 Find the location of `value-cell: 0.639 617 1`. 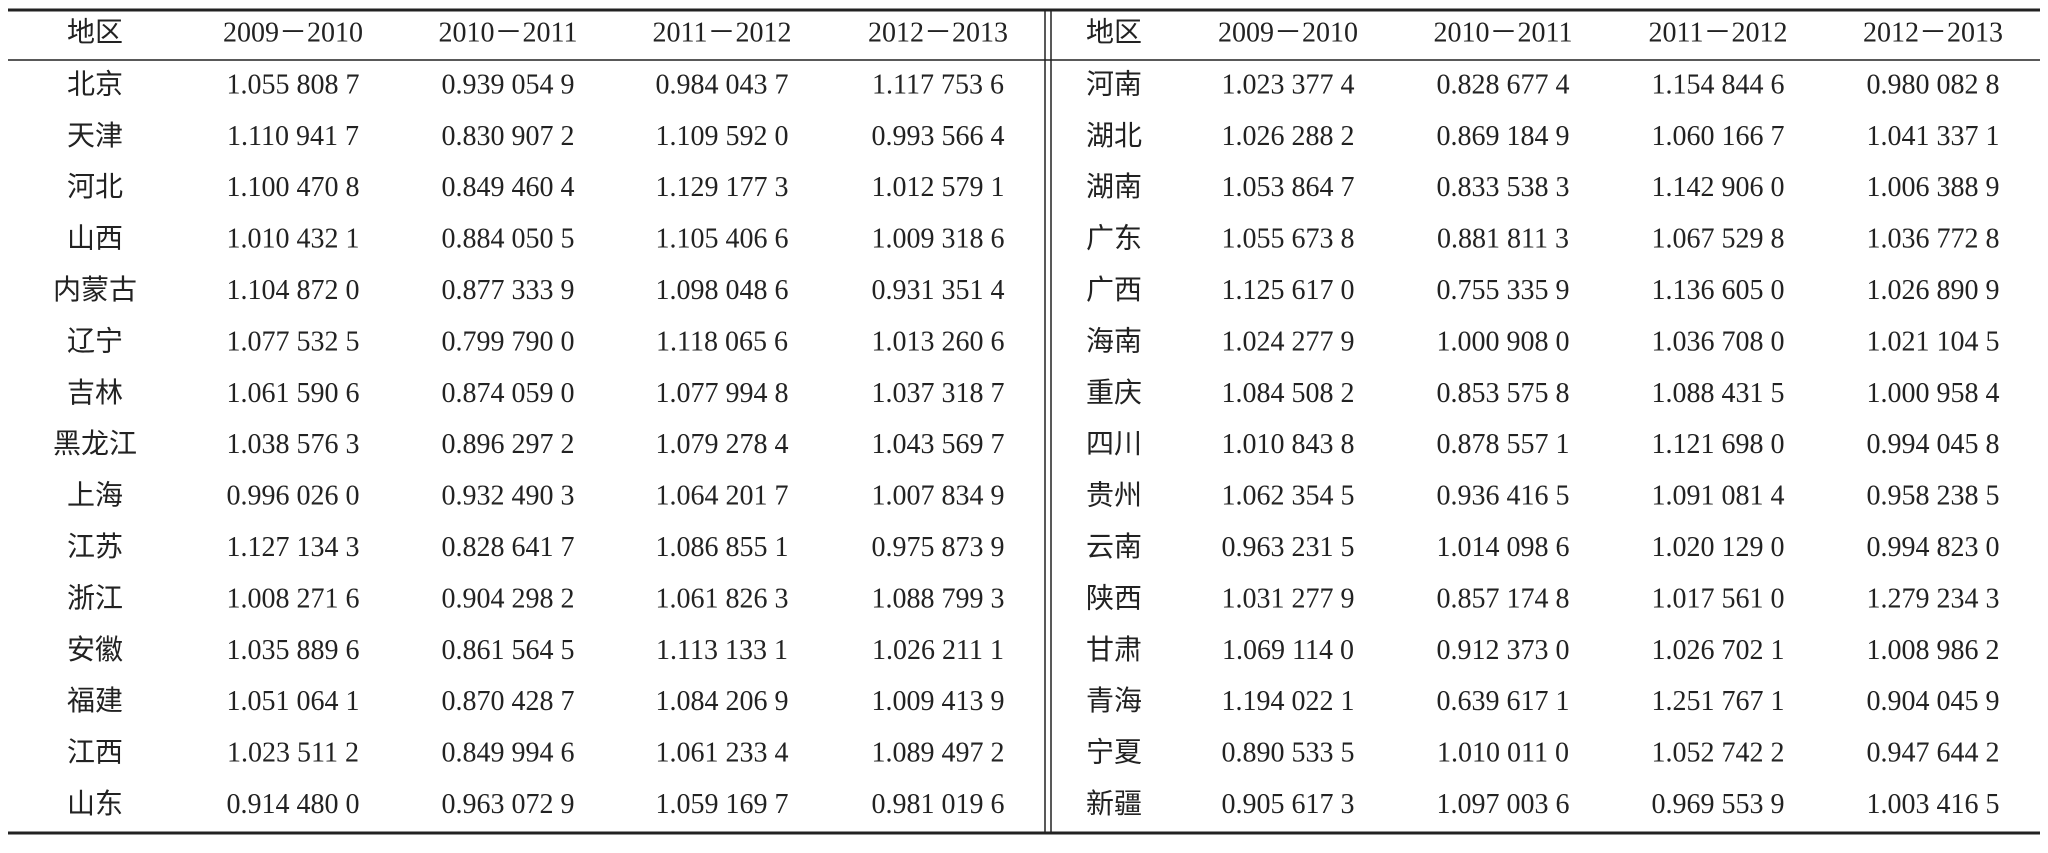

value-cell: 0.639 617 1 is located at coordinates (1503, 701).